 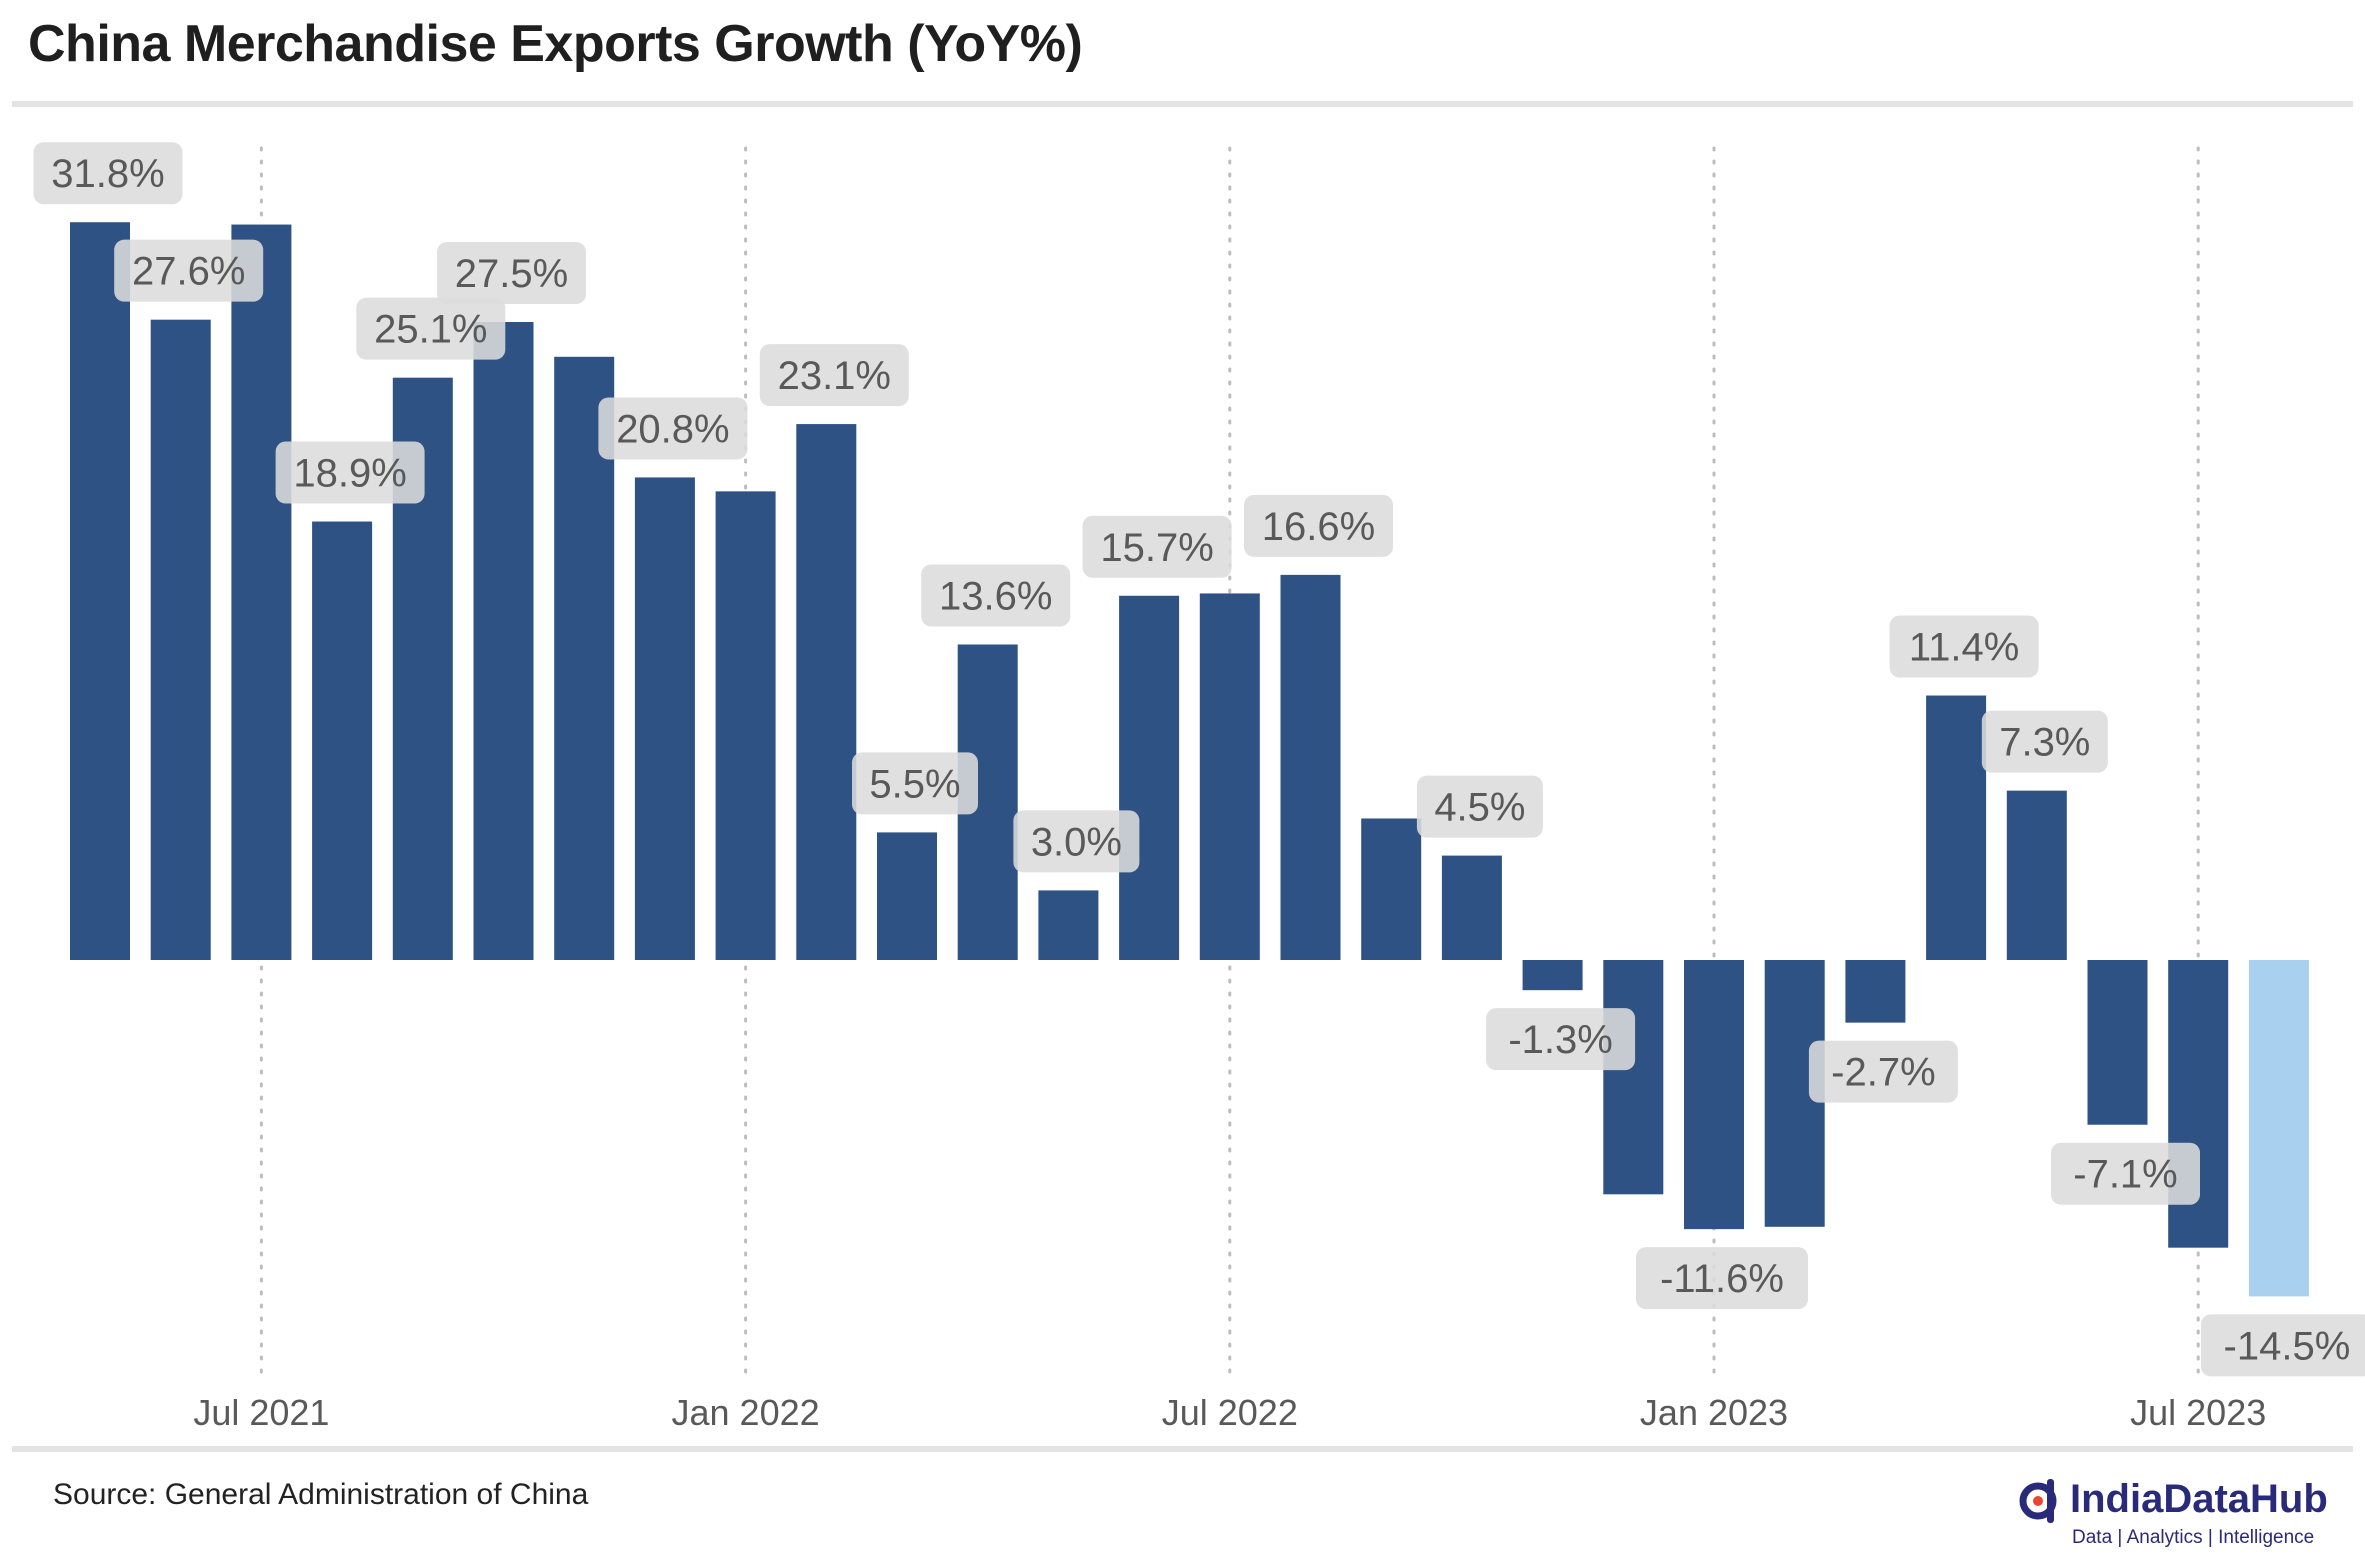 I want to click on source-note: Source: General Administration of China, so click(x=321, y=1494).